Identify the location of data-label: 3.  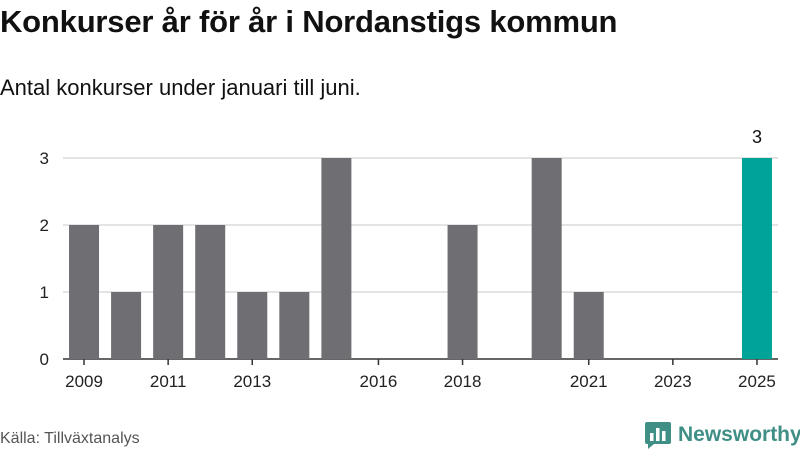
(757, 137).